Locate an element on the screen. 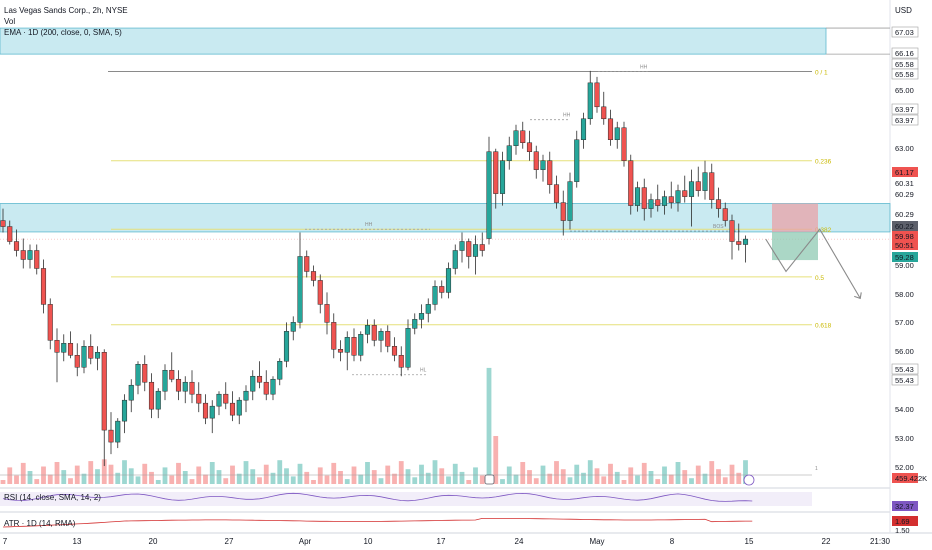  price-axis-label: 59.28 is located at coordinates (904, 257).